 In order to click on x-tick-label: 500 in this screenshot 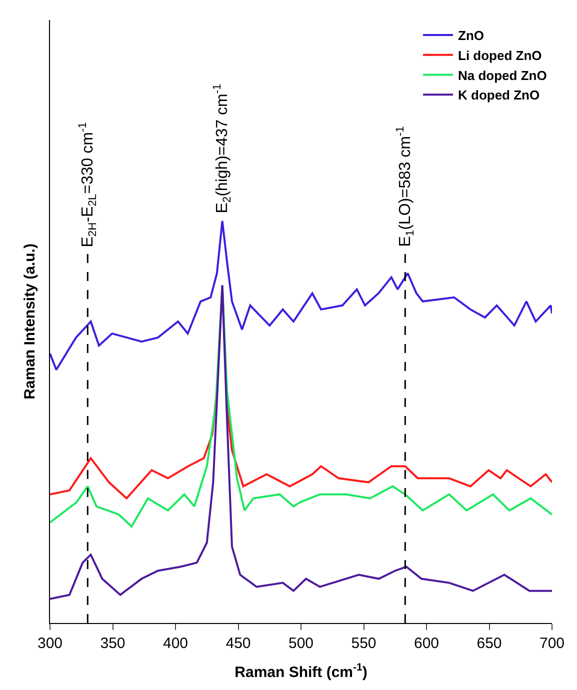, I will do `click(301, 643)`.